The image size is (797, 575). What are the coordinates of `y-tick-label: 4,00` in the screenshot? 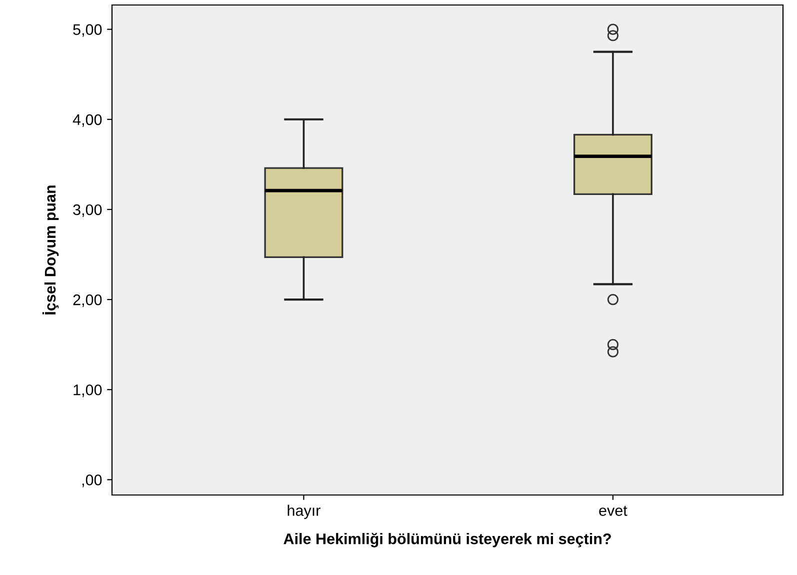 It's located at (87, 120).